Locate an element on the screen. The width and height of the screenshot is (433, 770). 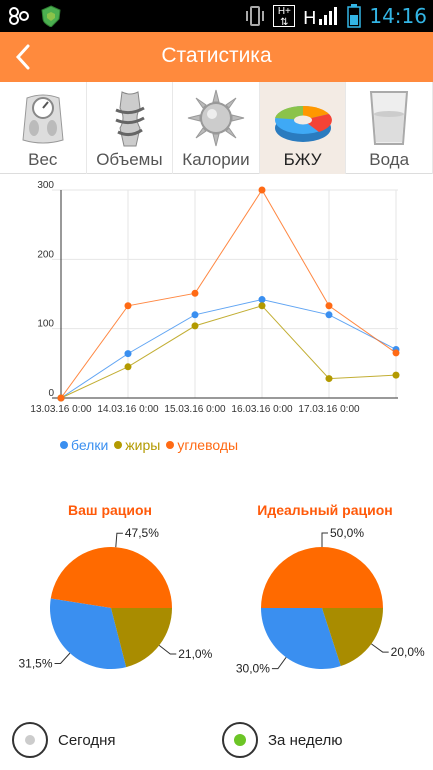
pie-slice-label: 20,0% is located at coordinates (408, 652).